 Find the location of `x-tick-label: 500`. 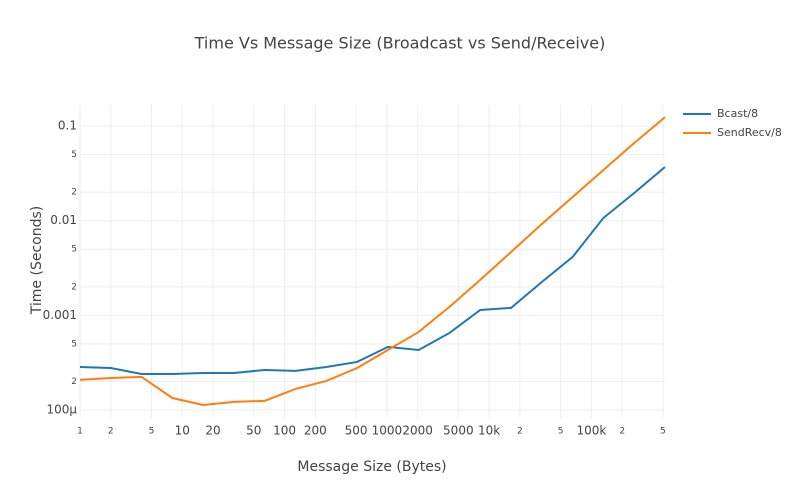

x-tick-label: 500 is located at coordinates (356, 431).